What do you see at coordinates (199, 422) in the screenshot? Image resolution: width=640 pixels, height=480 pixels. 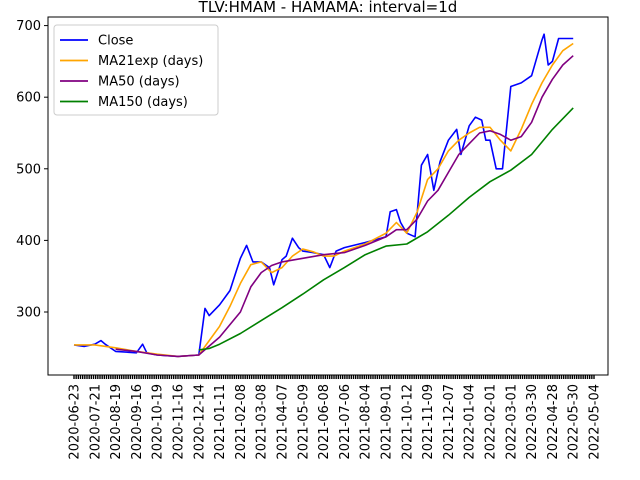 I see `x-tick-label: 2020-12-14` at bounding box center [199, 422].